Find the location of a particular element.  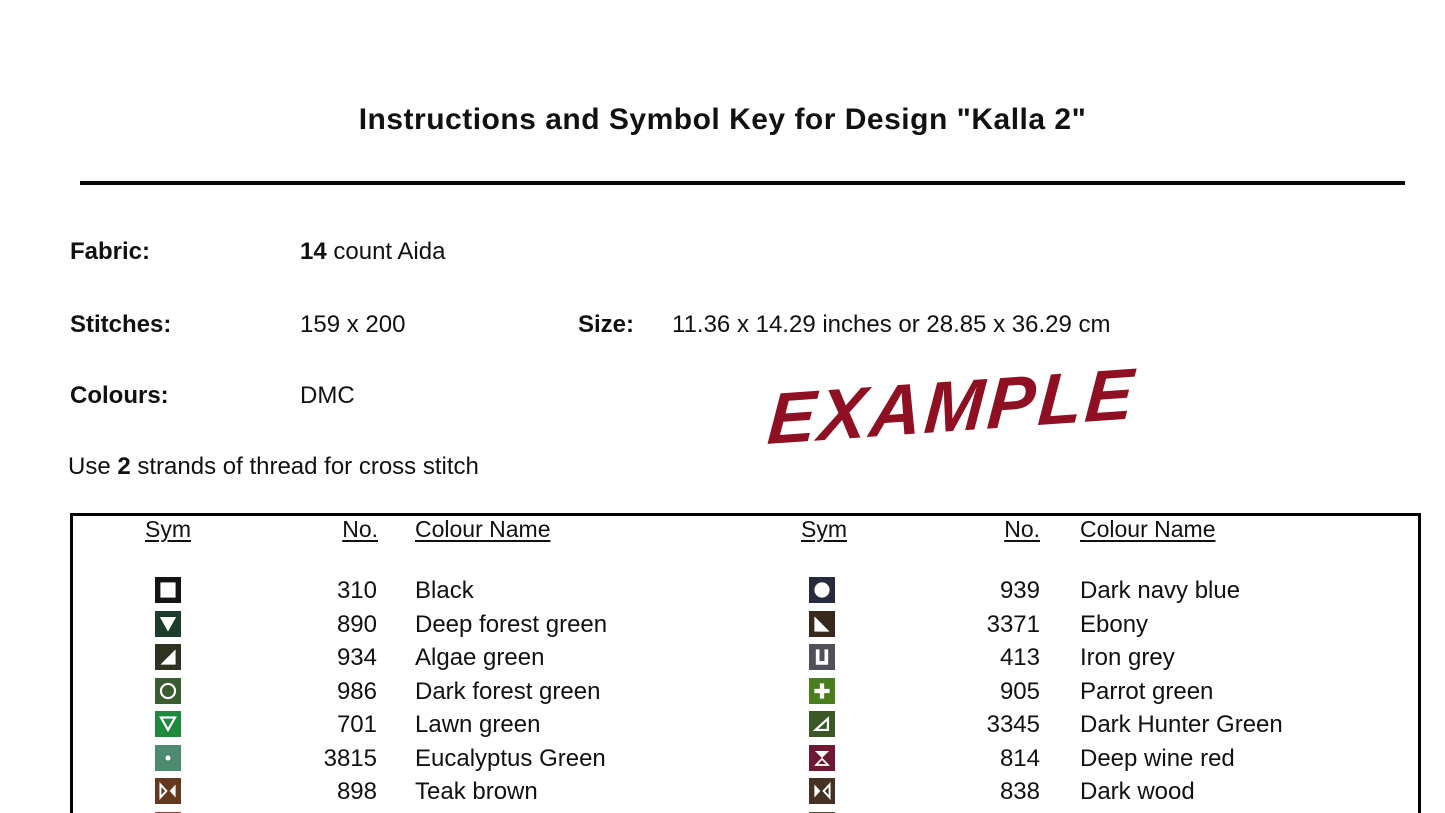

colours-label: Colours: is located at coordinates (119, 395).